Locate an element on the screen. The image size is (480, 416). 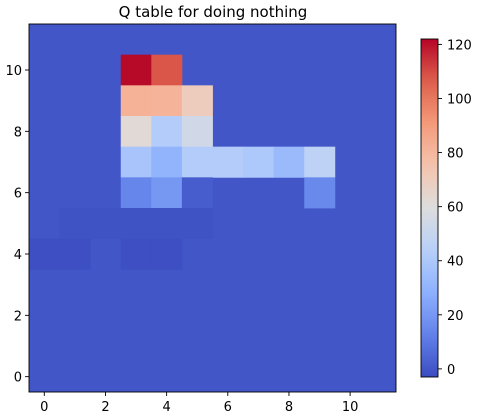
chart-title: Q table for doing nothing is located at coordinates (213, 12).